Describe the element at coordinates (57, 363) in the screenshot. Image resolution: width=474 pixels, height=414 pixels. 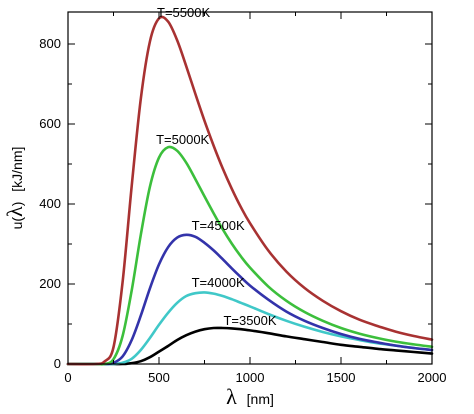
I see `y-tick-label: 0` at that location.